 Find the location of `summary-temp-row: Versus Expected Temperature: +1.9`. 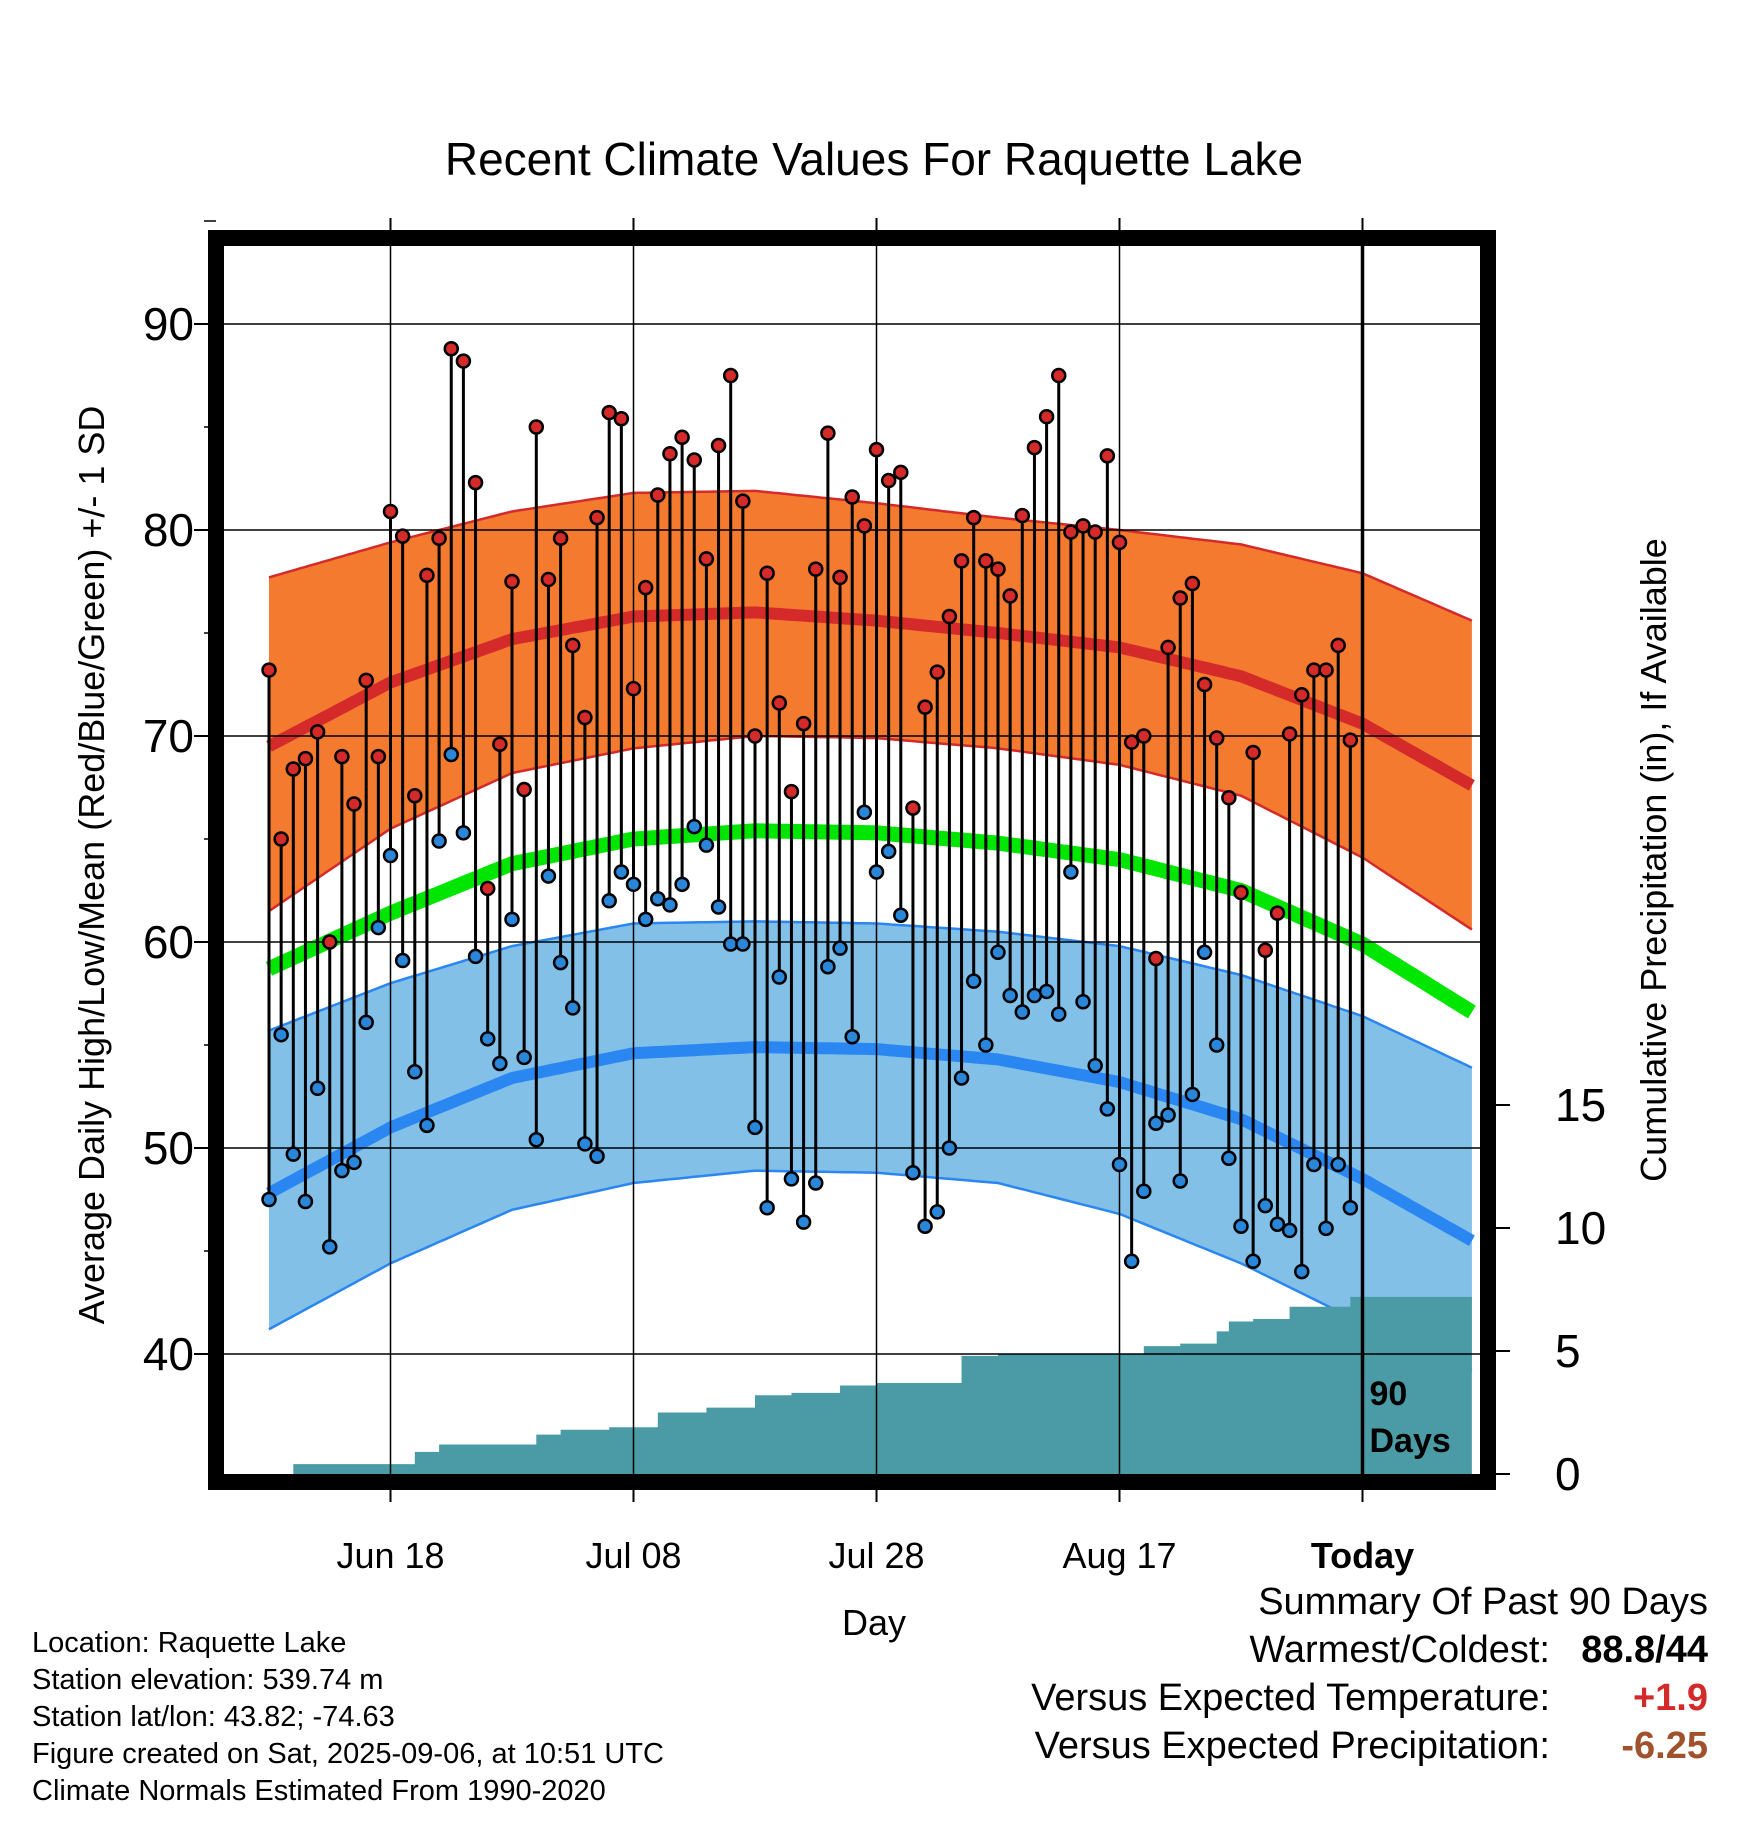

summary-temp-row: Versus Expected Temperature: +1.9 is located at coordinates (1369, 1698).